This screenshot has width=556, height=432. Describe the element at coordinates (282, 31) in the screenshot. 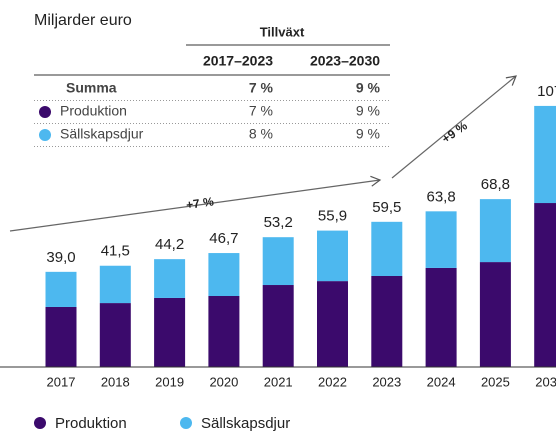

I see `table-header: Tillväxt` at that location.